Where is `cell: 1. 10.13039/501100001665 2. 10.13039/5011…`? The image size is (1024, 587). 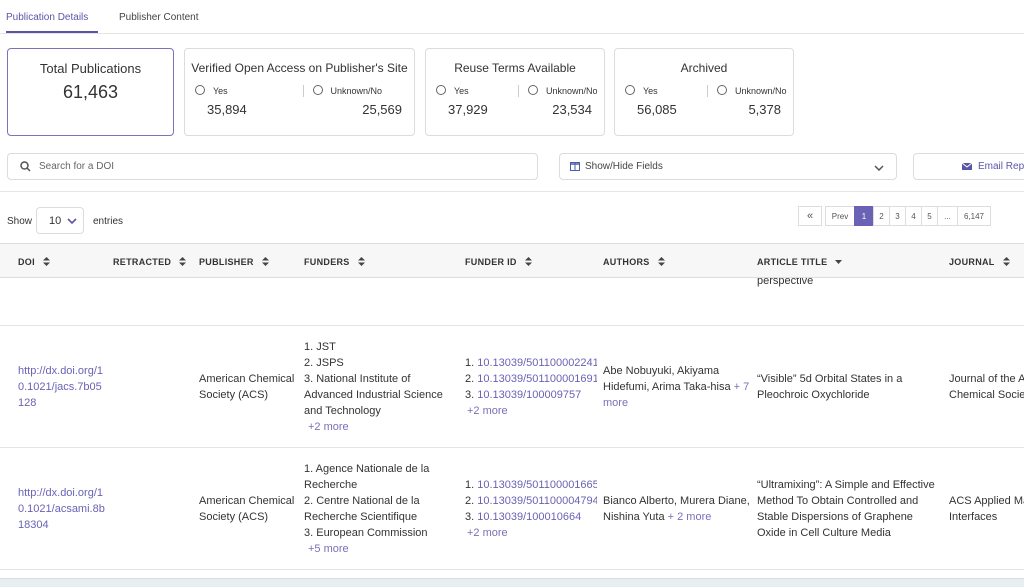
cell: 1. 10.13039/501100001665 2. 10.13039/5011… is located at coordinates (531, 508).